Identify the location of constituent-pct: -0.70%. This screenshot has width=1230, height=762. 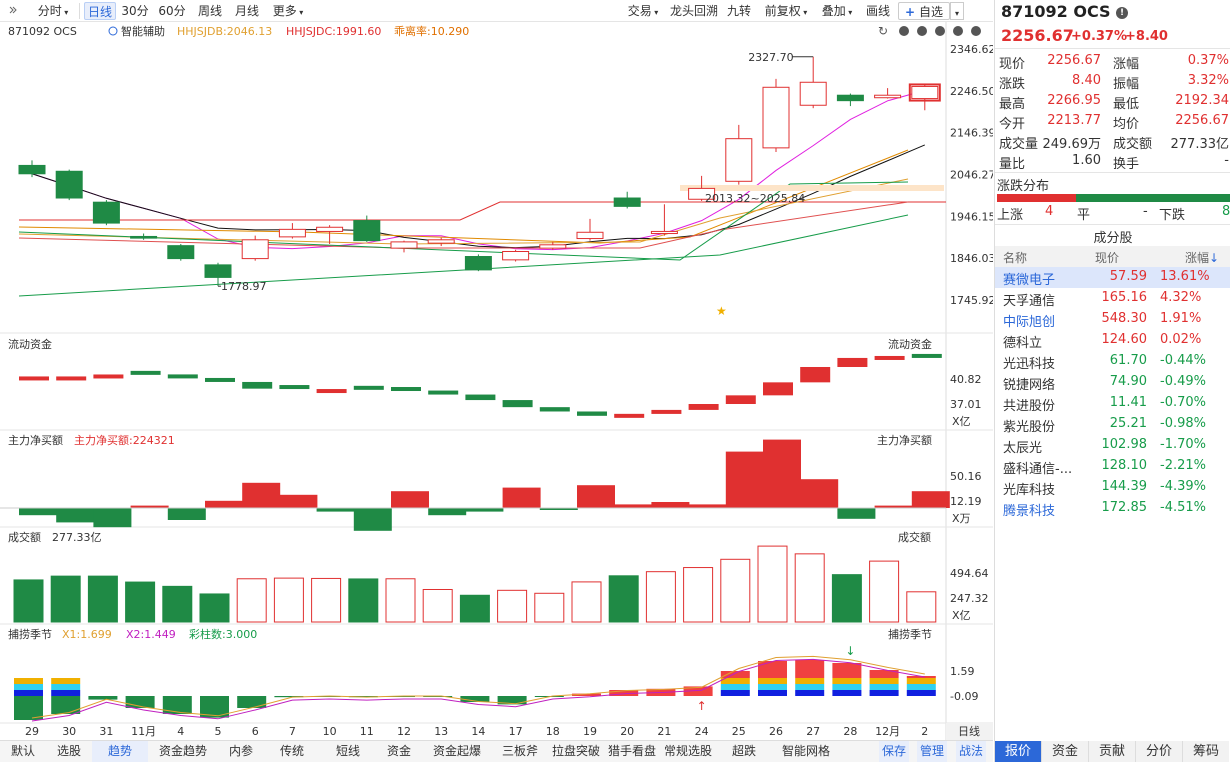
(1183, 402).